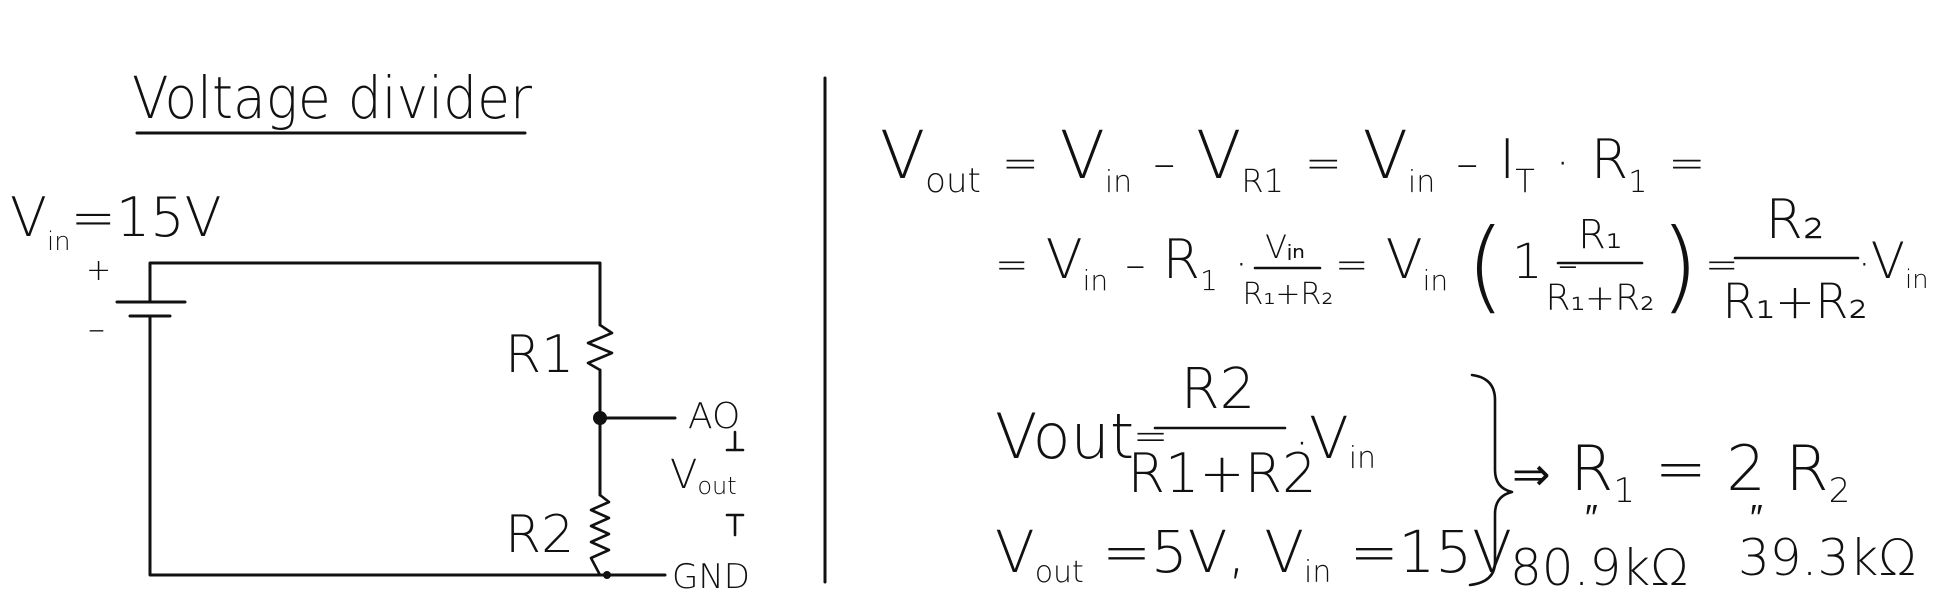 Image resolution: width=1946 pixels, height=611 pixels. What do you see at coordinates (1485, 265) in the screenshot?
I see `open-paren: (` at bounding box center [1485, 265].